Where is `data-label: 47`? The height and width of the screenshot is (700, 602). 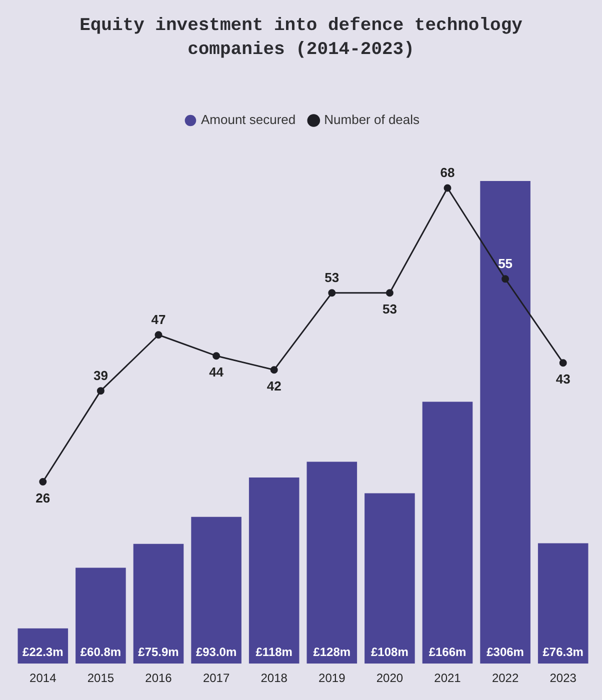 data-label: 47 is located at coordinates (158, 319).